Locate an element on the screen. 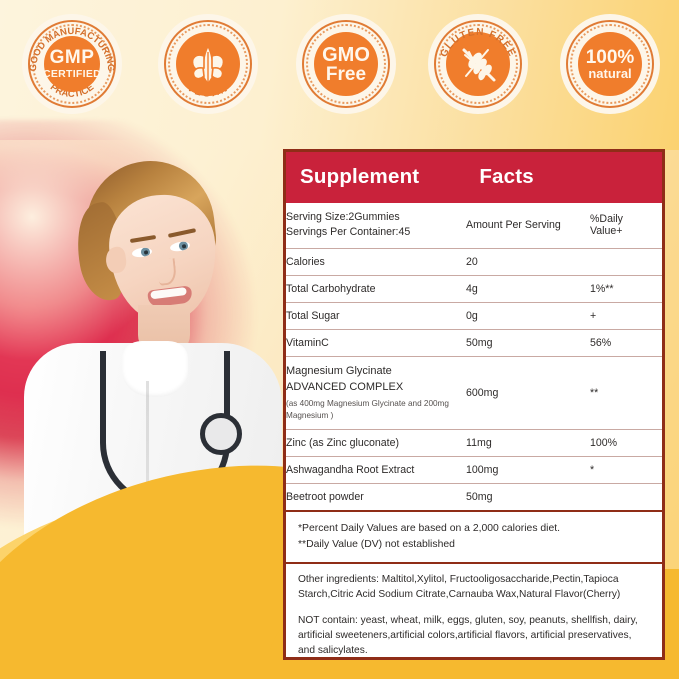 This screenshot has height=679, width=679. badge-gmo-line2: Free is located at coordinates (346, 74).